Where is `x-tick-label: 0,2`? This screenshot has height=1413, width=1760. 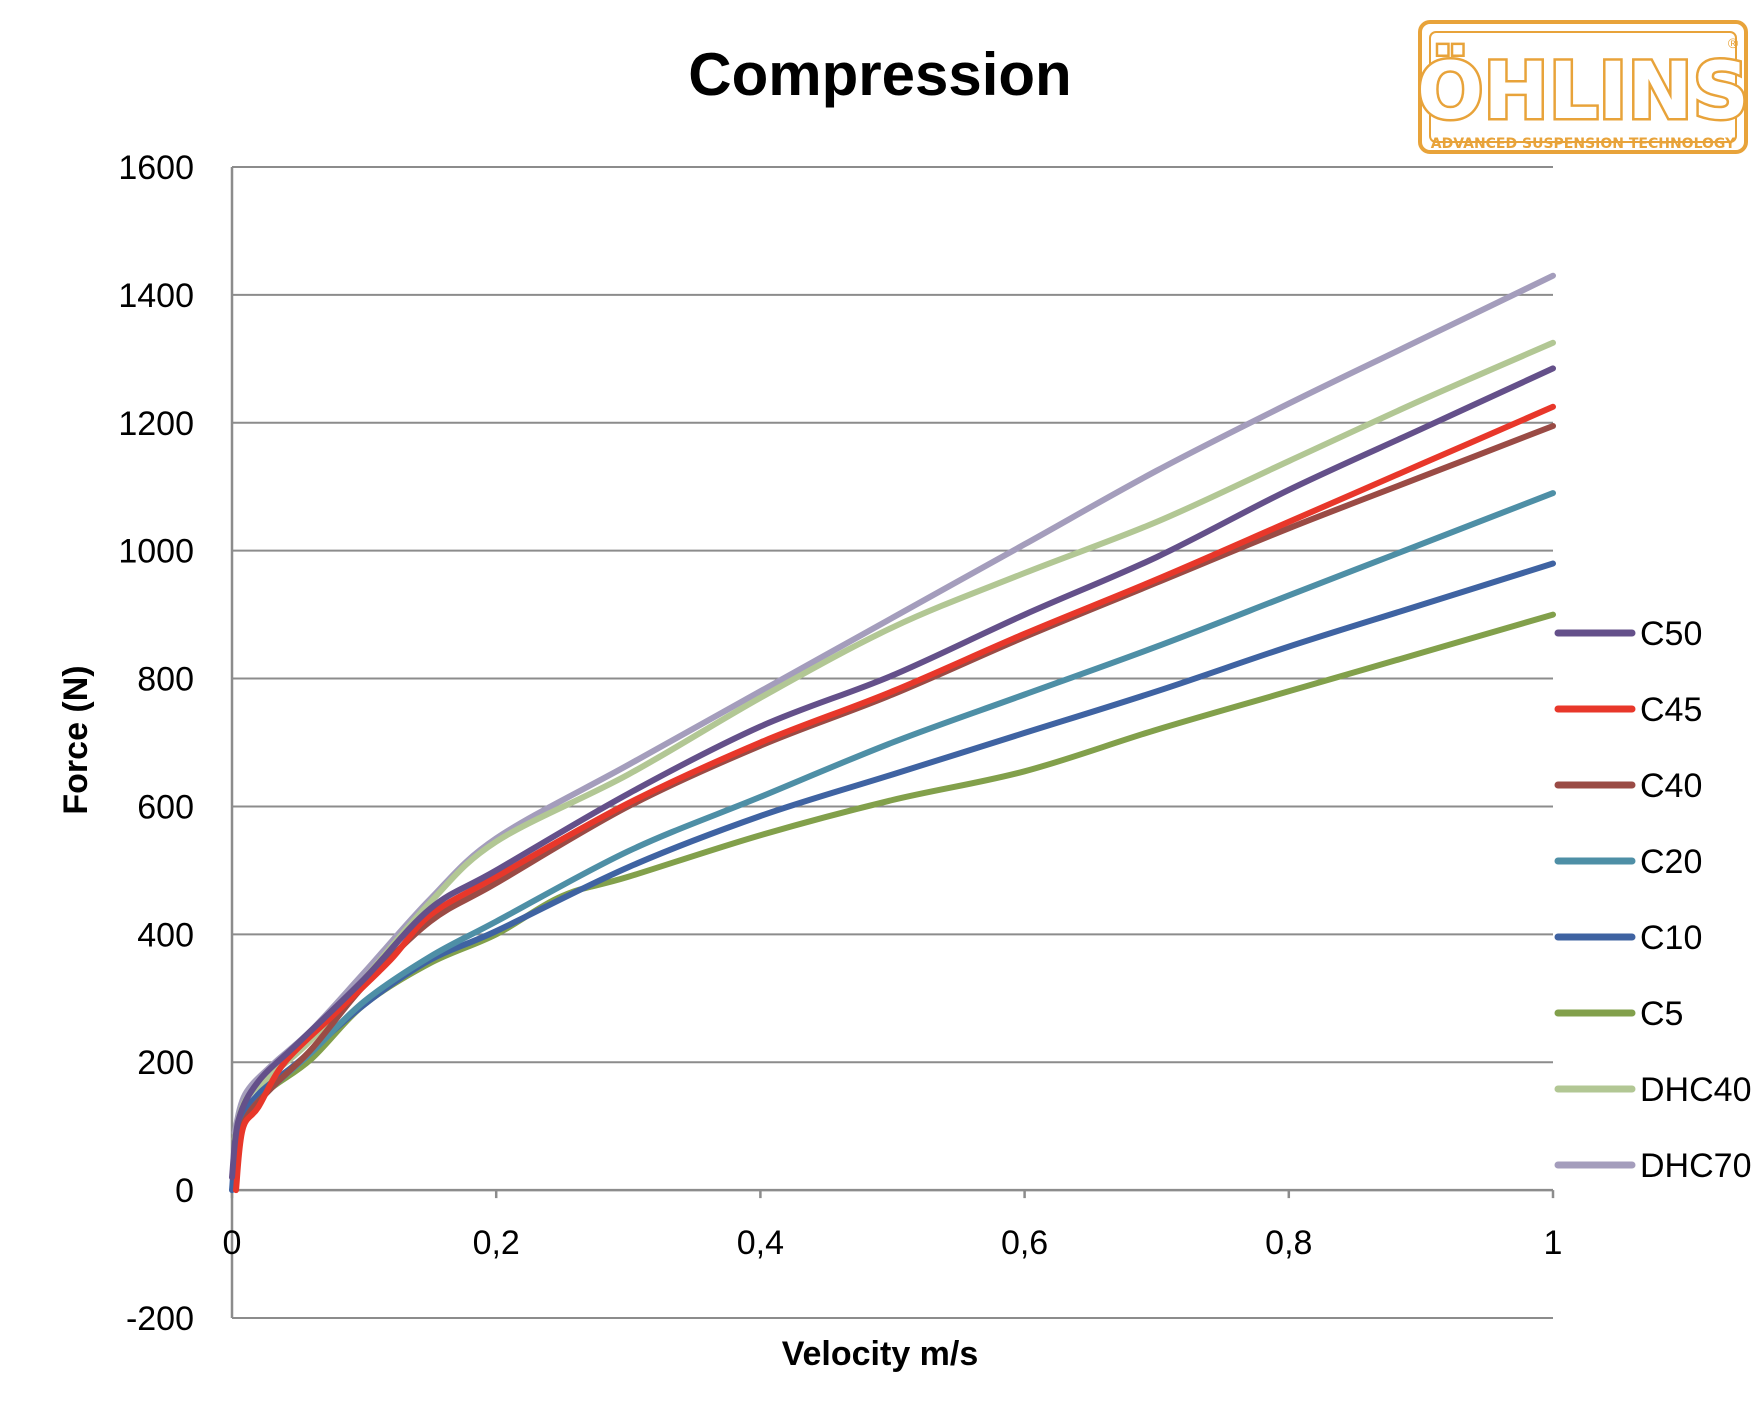 x-tick-label: 0,2 is located at coordinates (496, 1243).